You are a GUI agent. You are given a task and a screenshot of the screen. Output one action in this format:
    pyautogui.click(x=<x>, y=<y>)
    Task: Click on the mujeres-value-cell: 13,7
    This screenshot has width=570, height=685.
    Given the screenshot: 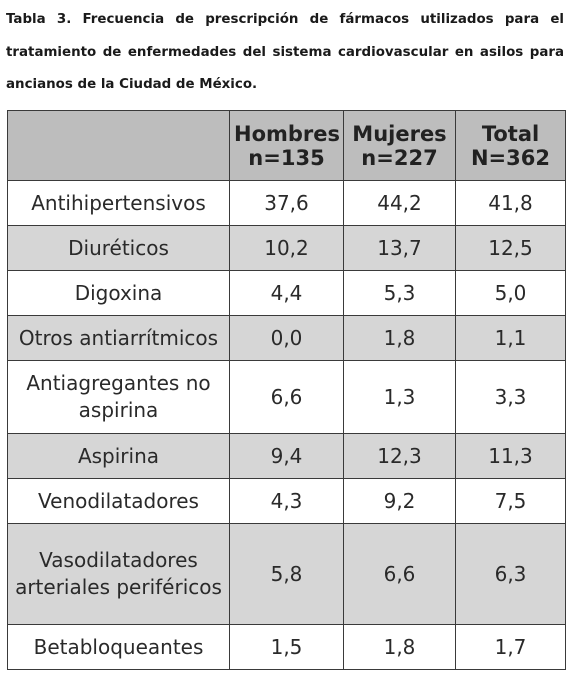 What is the action you would take?
    pyautogui.click(x=399, y=248)
    